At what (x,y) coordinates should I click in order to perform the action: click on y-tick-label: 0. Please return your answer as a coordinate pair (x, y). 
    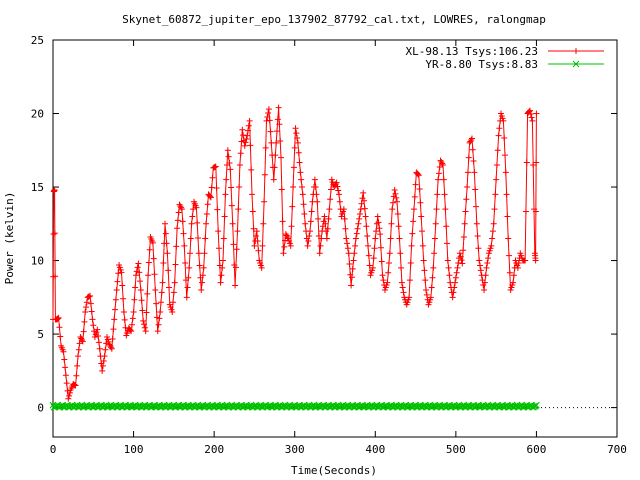
    Looking at the image, I should click on (40, 408).